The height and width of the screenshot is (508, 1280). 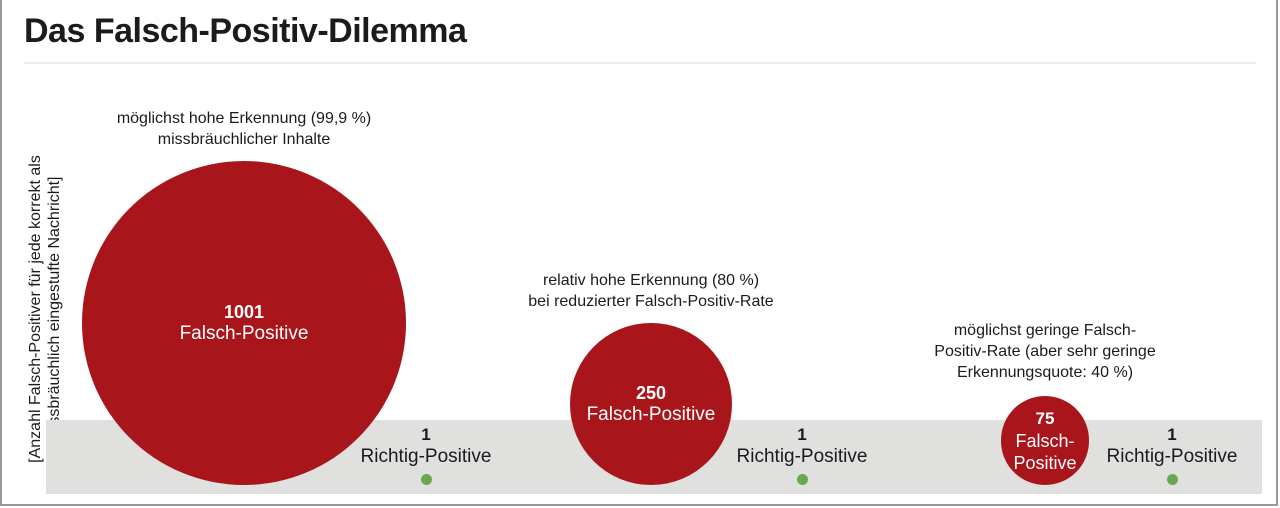 What do you see at coordinates (1045, 462) in the screenshot?
I see `false-positive-label: Positive` at bounding box center [1045, 462].